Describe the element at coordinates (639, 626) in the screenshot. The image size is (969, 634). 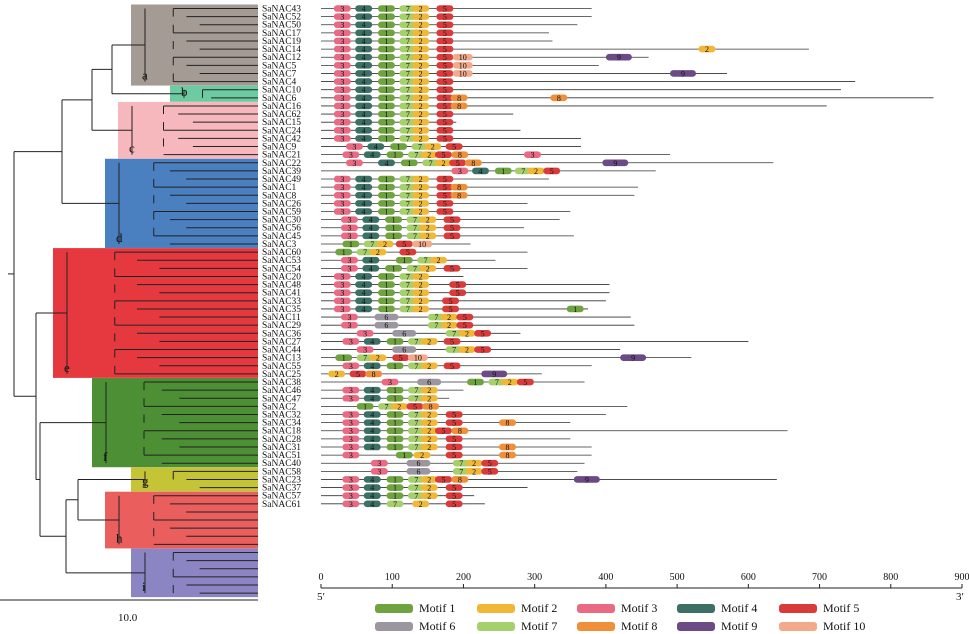
I see `legend-label: Motif 8` at that location.